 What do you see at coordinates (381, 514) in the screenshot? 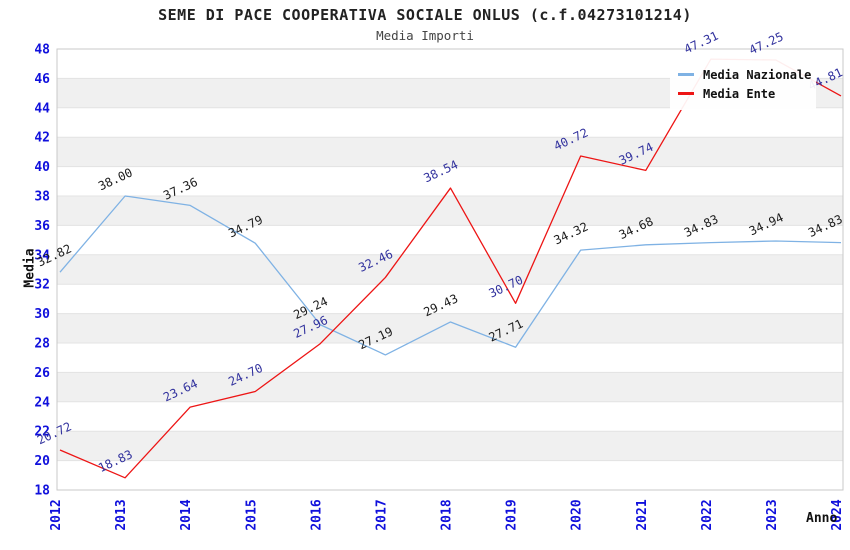
I see `x-tick-label: 2017` at bounding box center [381, 514].